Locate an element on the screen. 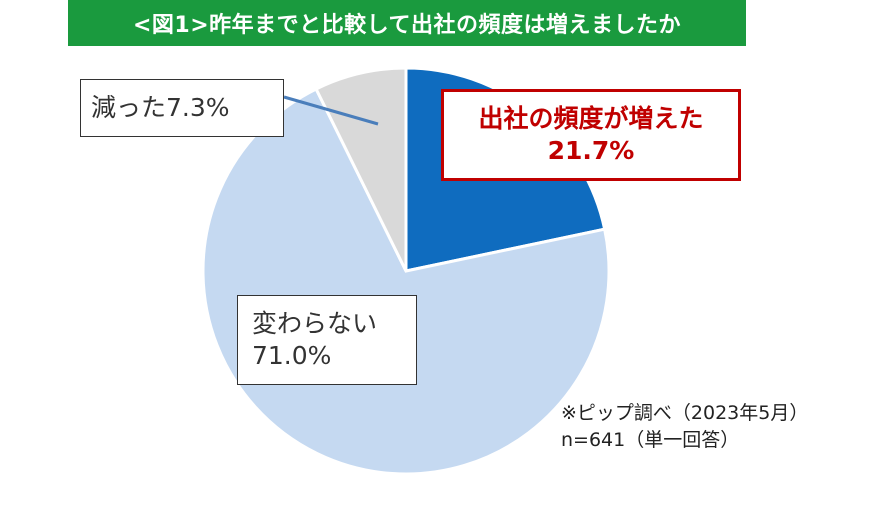 The width and height of the screenshot is (876, 522). source-line-1: ※ピップ調べ（2023年5月） is located at coordinates (685, 413).